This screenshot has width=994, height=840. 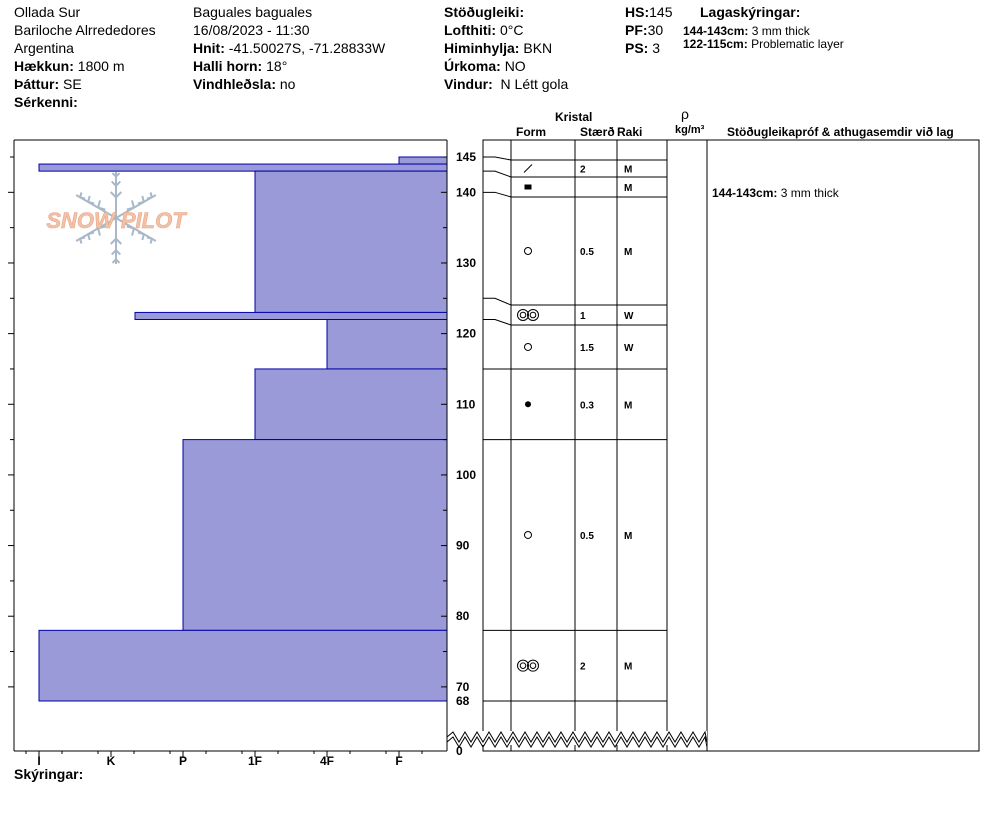 What do you see at coordinates (716, 31) in the screenshot?
I see `layer-note-depth: 144-143cm:` at bounding box center [716, 31].